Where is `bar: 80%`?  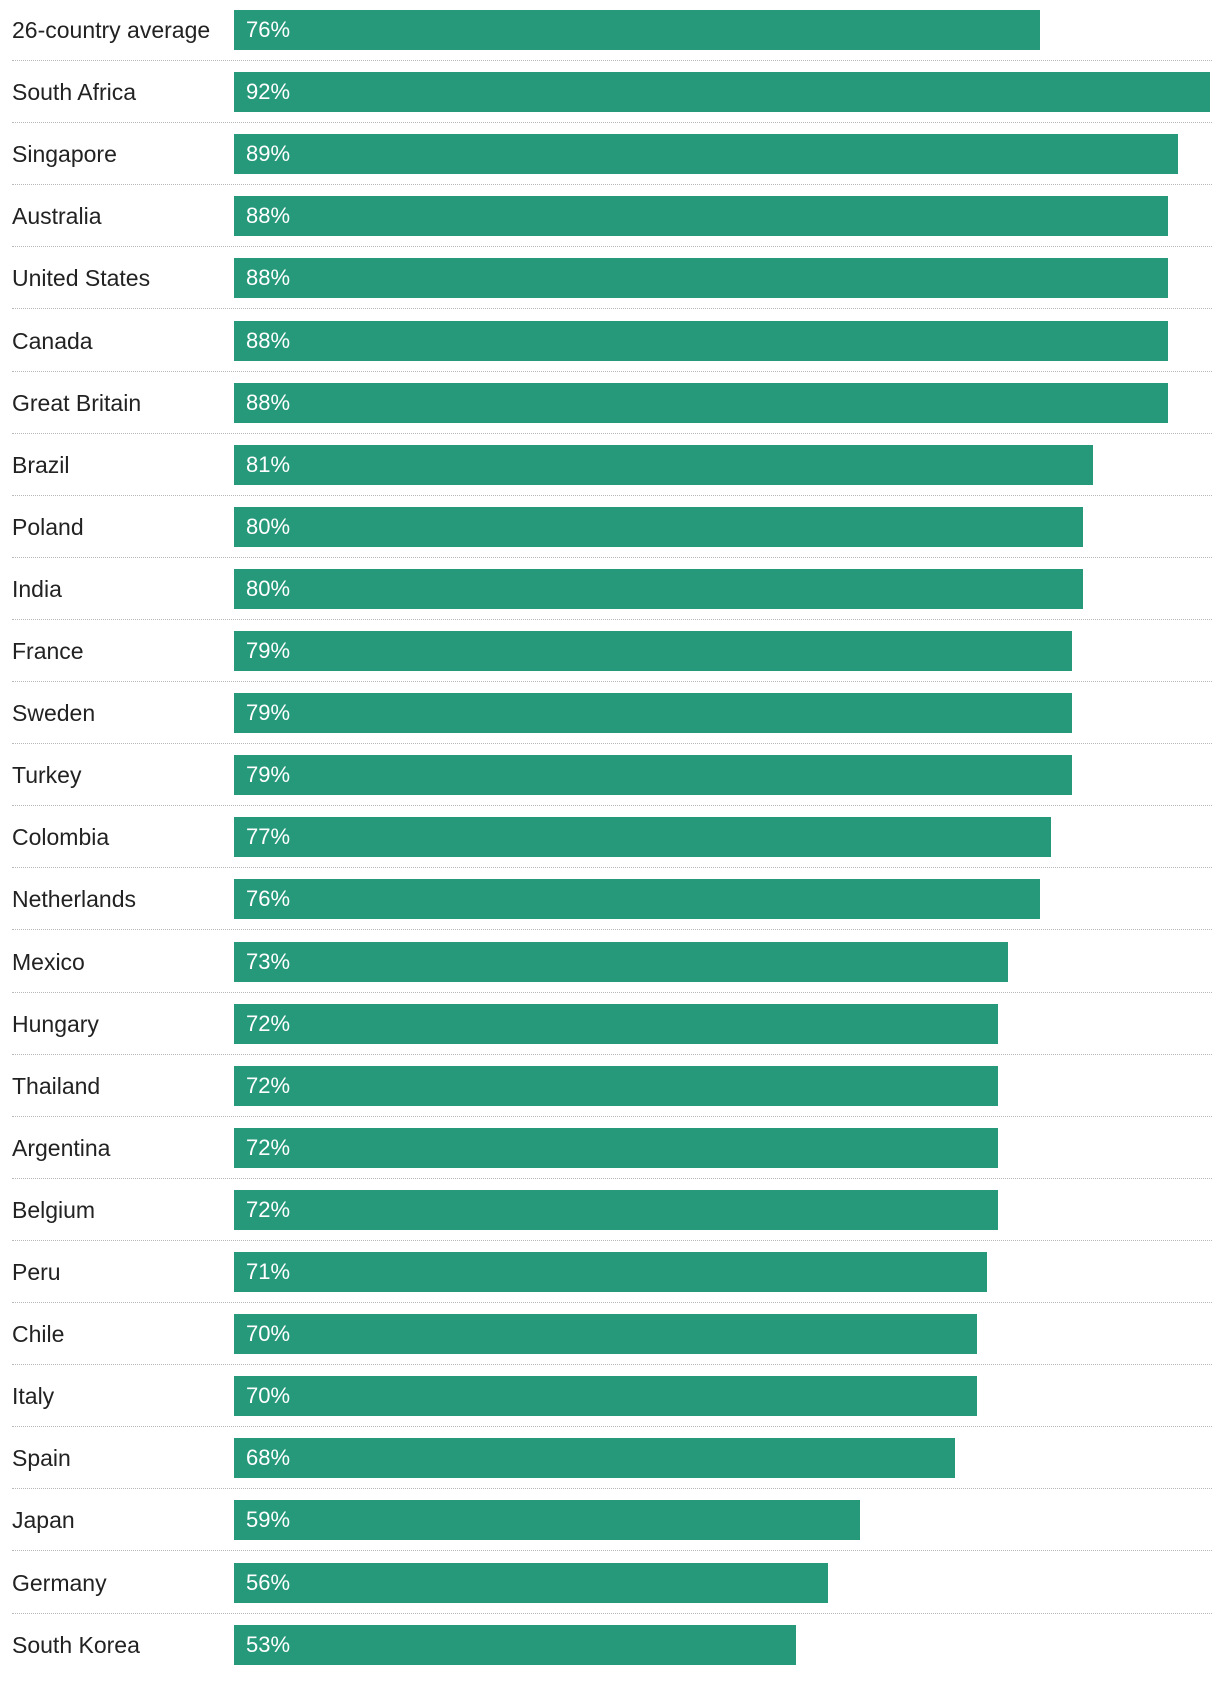
bar: 80% is located at coordinates (658, 526).